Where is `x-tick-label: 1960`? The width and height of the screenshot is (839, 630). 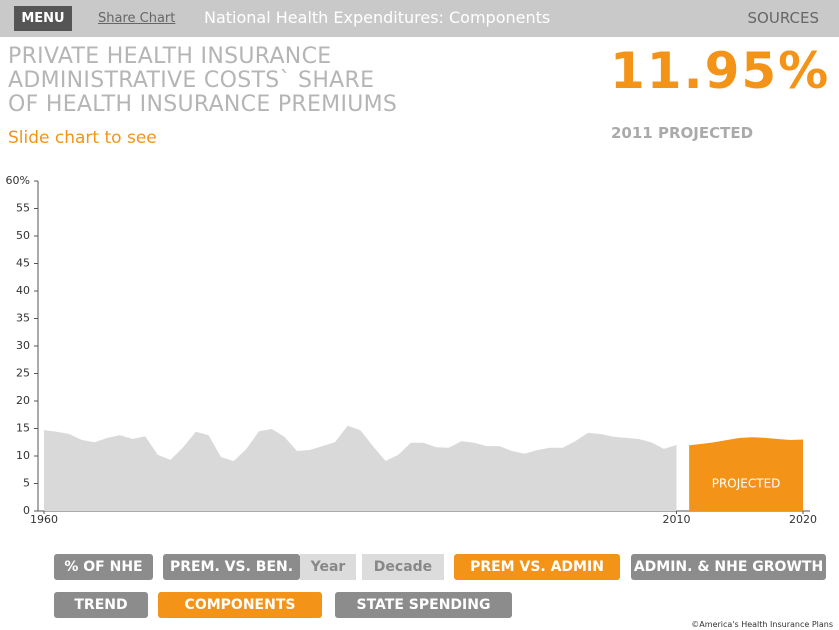
x-tick-label: 1960 is located at coordinates (44, 519).